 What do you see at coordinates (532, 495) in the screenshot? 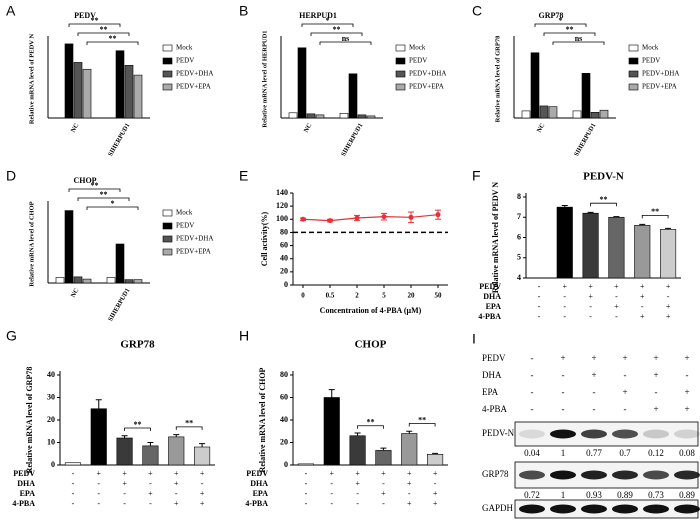
I see `band-quantity: 0.72` at bounding box center [532, 495].